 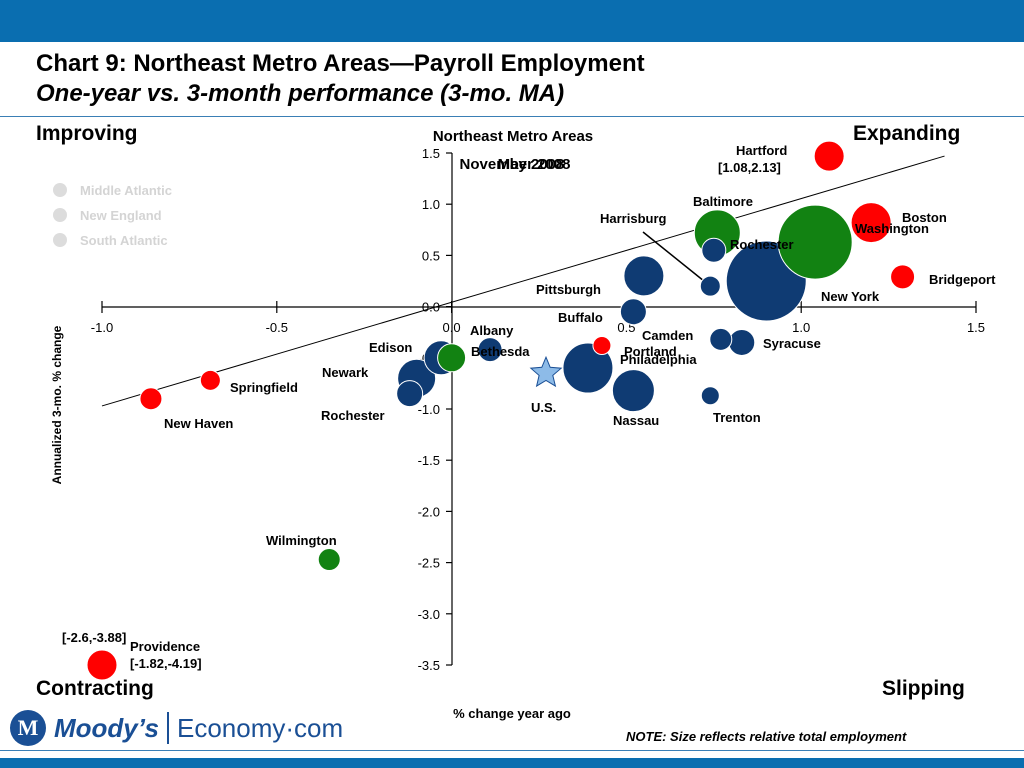 What do you see at coordinates (815, 242) in the screenshot?
I see `point-washington` at bounding box center [815, 242].